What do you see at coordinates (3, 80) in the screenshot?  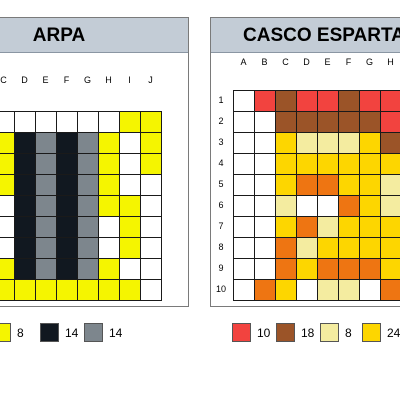 I see `column-label-c: C` at bounding box center [3, 80].